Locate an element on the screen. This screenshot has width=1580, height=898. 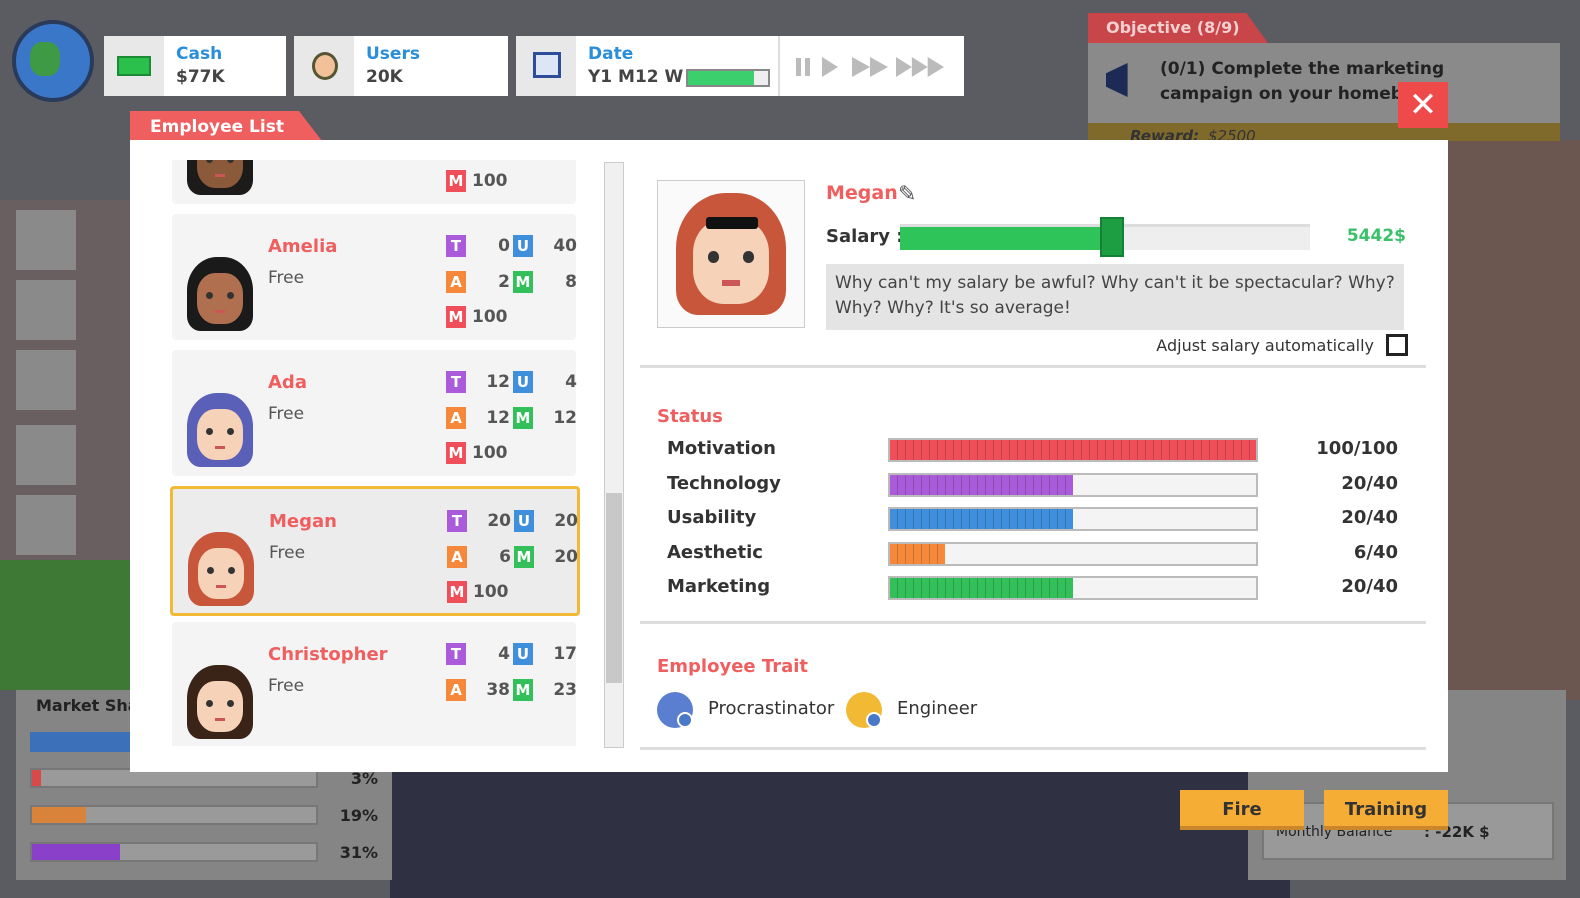
cash-value: $77K is located at coordinates (200, 77).